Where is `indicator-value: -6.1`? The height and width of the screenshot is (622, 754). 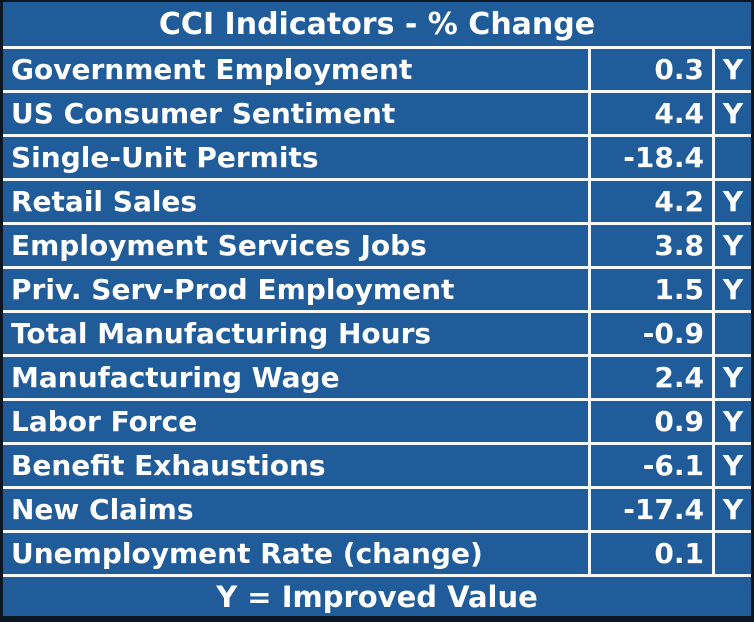
indicator-value: -6.1 is located at coordinates (651, 465).